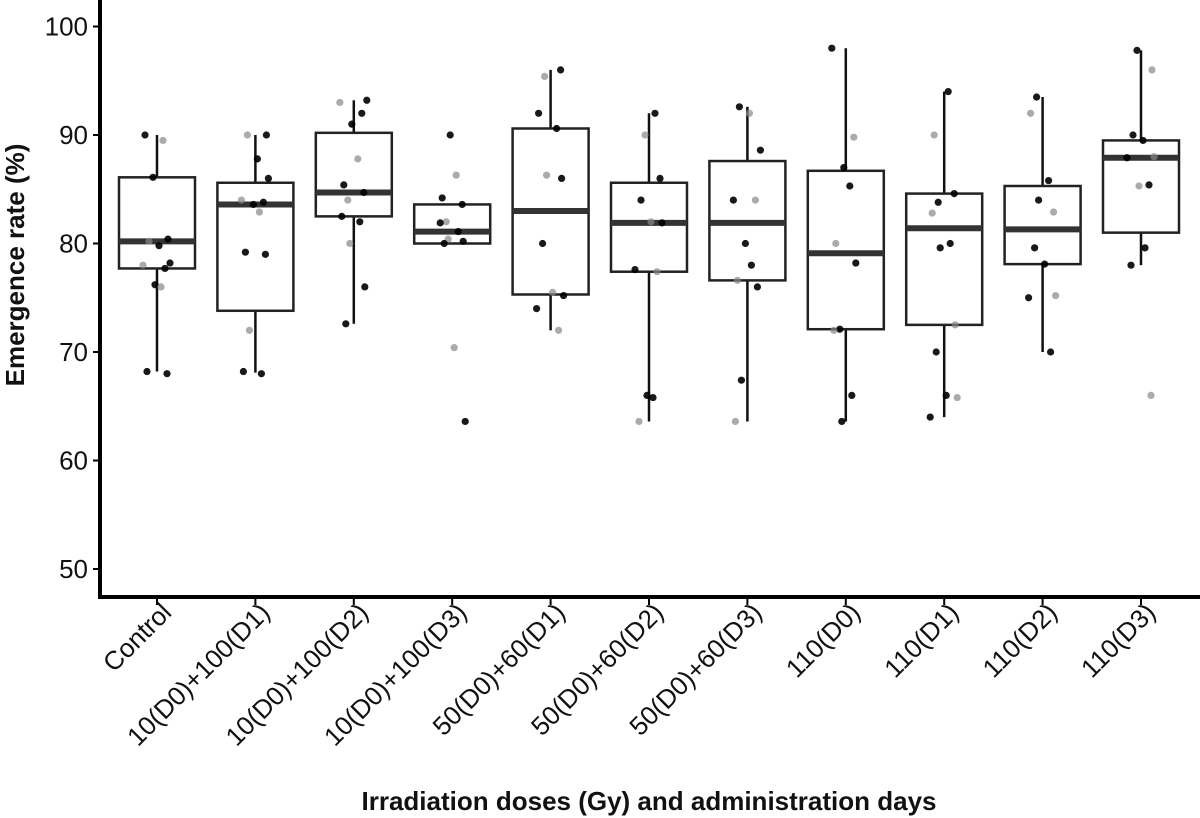  Describe the element at coordinates (823, 640) in the screenshot. I see `x-tick-label: 110(D0)` at that location.